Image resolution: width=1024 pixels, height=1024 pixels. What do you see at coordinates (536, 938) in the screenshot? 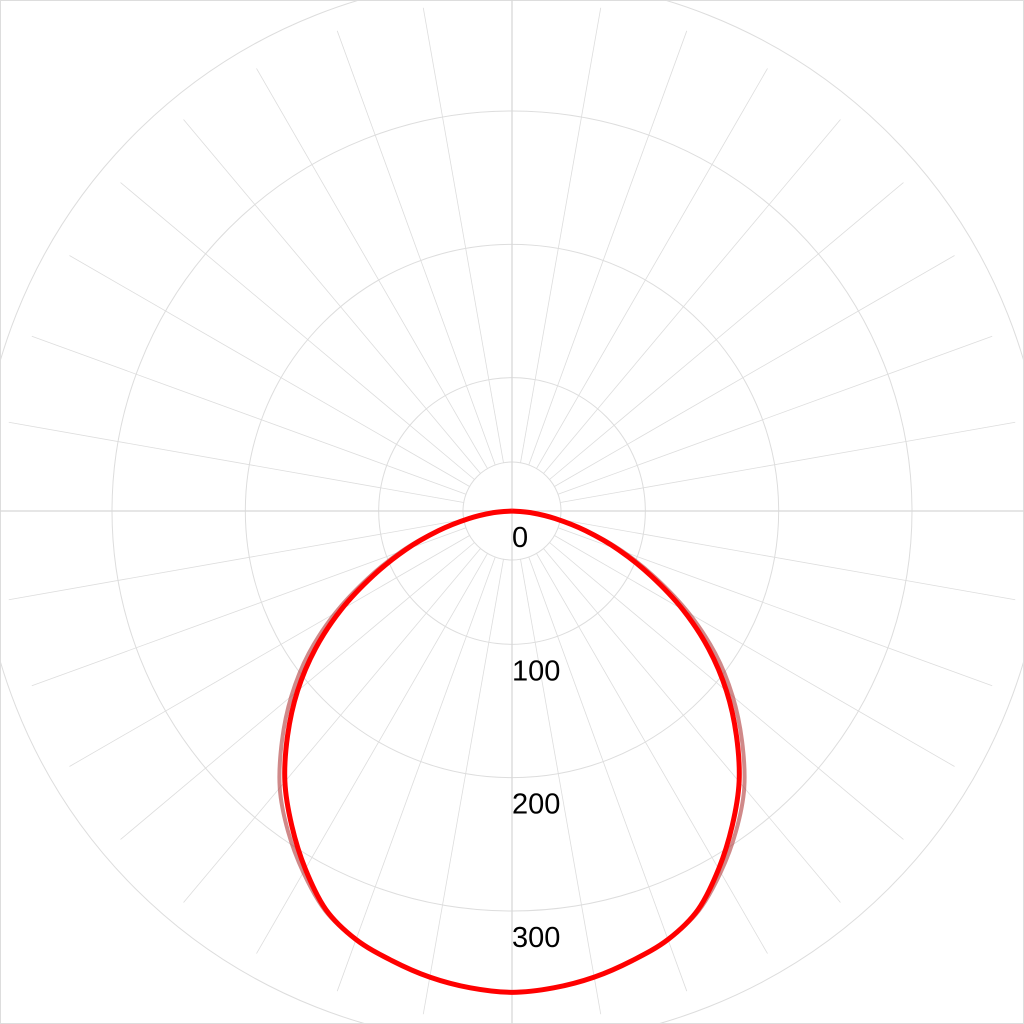
I see `radial-tick-label: 300` at bounding box center [536, 938].